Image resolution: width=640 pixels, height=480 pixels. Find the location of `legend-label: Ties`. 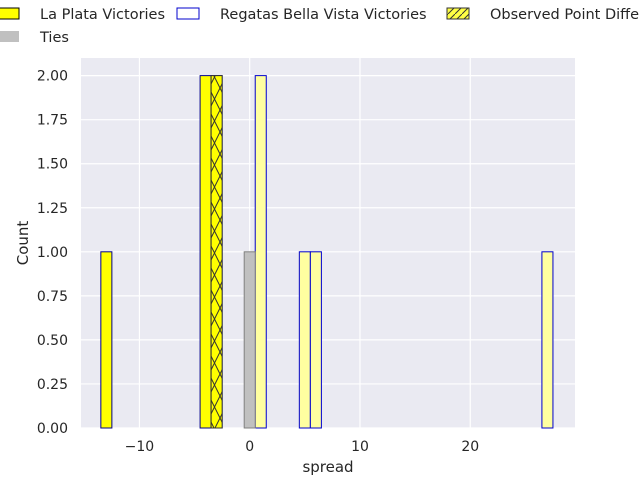

legend-label: Ties is located at coordinates (54, 38).